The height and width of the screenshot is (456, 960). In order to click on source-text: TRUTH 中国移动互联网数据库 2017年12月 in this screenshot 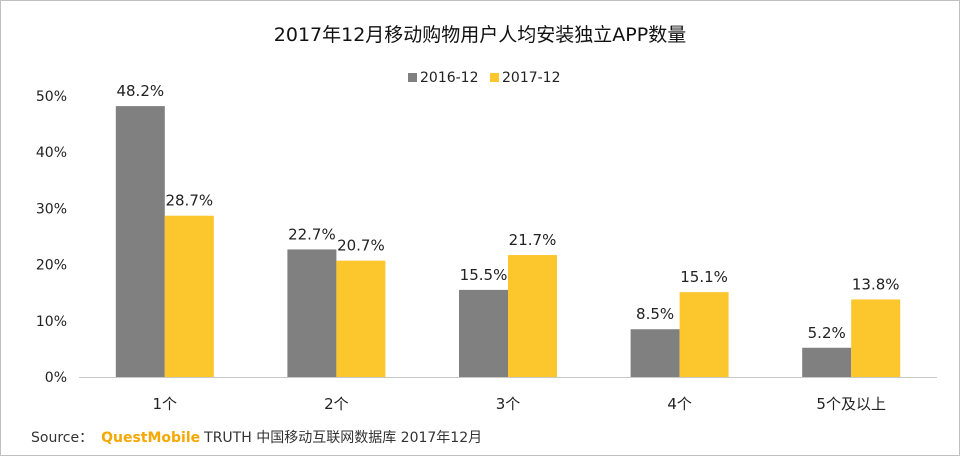, I will do `click(343, 438)`.